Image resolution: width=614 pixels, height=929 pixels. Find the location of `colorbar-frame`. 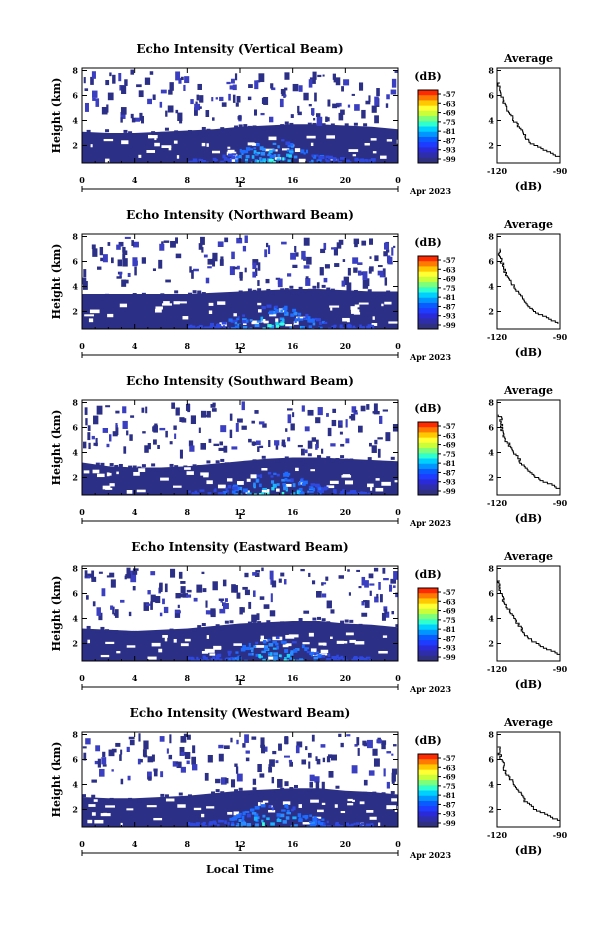

colorbar-frame is located at coordinates (428, 624).